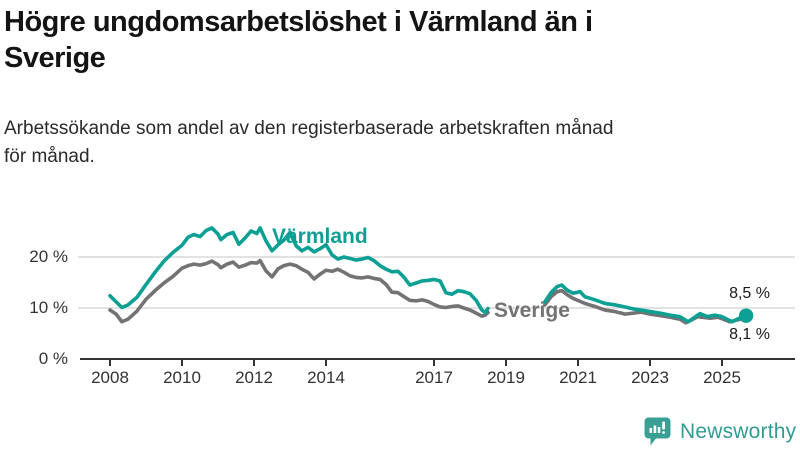 The height and width of the screenshot is (450, 800). What do you see at coordinates (182, 377) in the screenshot?
I see `x-tick-label: 2010` at bounding box center [182, 377].